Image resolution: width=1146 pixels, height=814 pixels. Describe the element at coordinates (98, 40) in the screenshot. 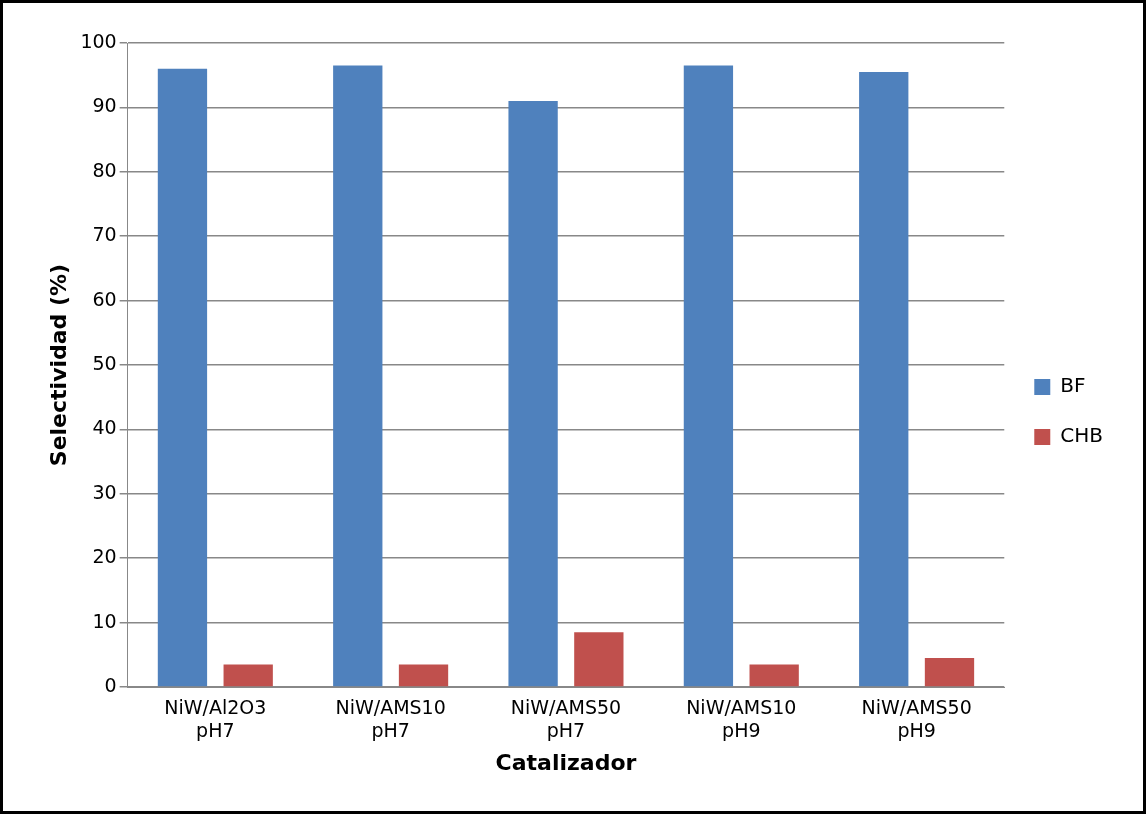

I see `y-tick-label: 100` at that location.